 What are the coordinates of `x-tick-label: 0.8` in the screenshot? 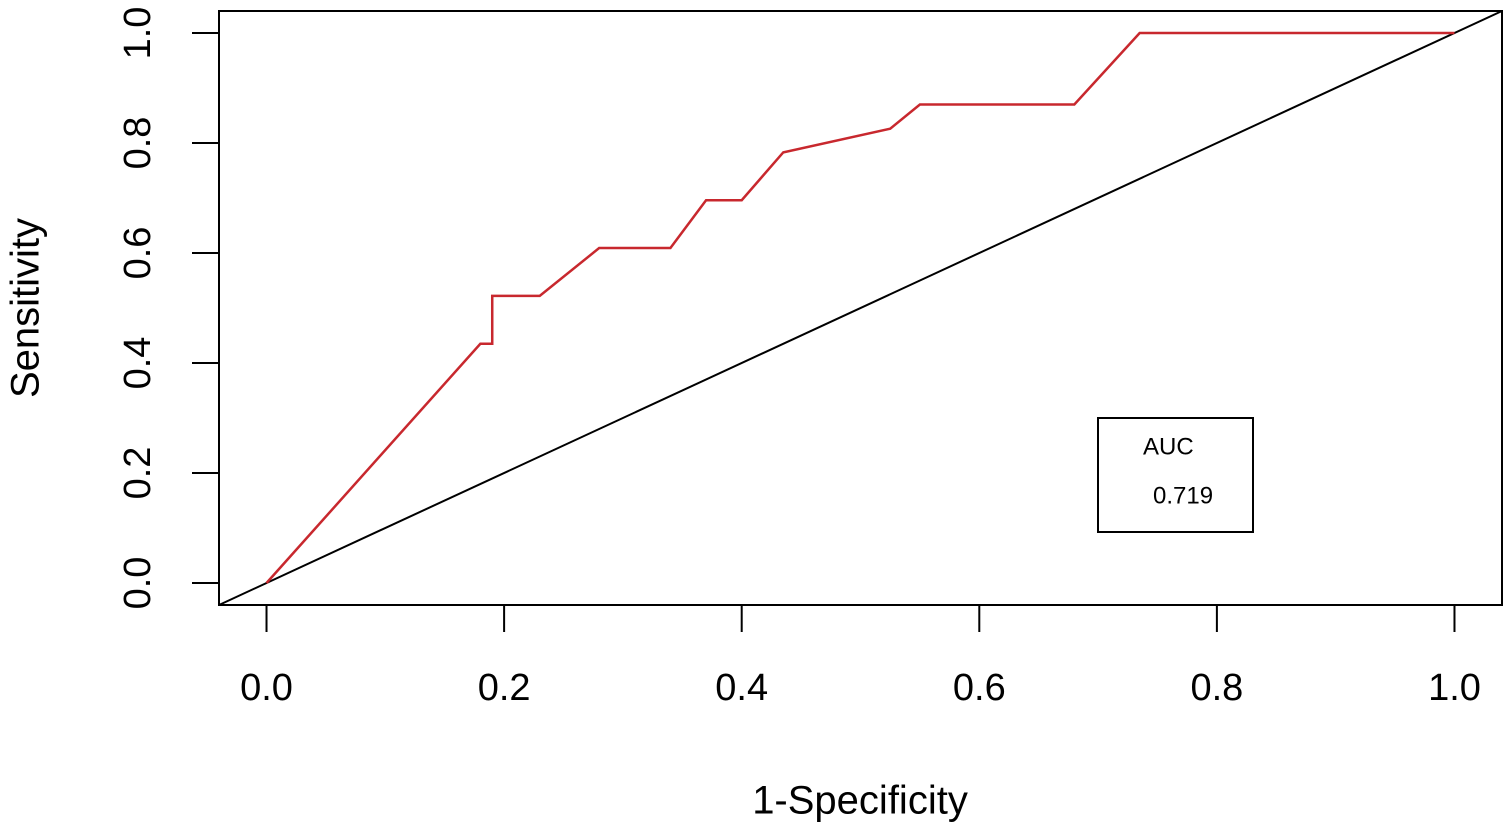 It's located at (1216, 688).